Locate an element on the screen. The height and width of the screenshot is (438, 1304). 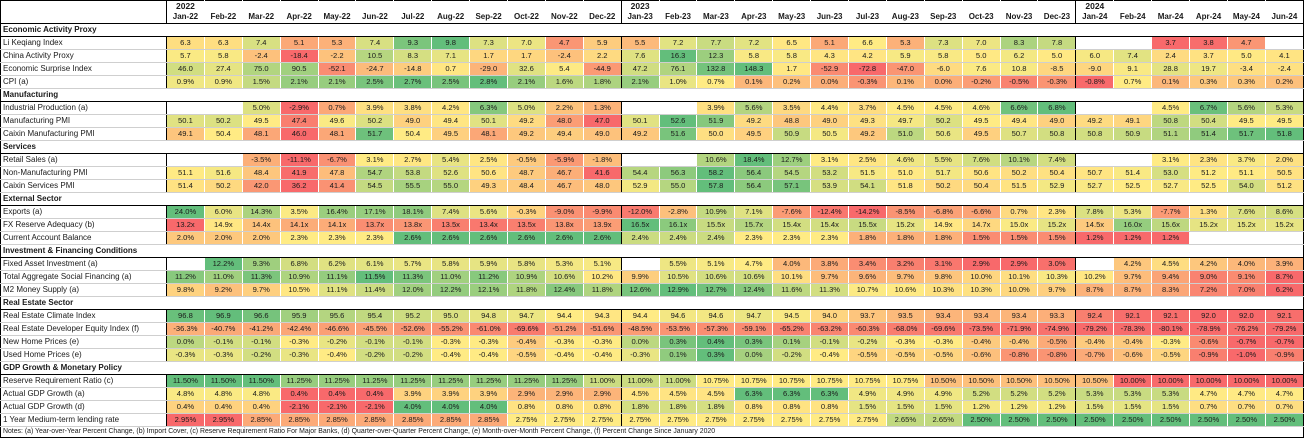
heatmap-cell: 10.00% is located at coordinates (1284, 381).